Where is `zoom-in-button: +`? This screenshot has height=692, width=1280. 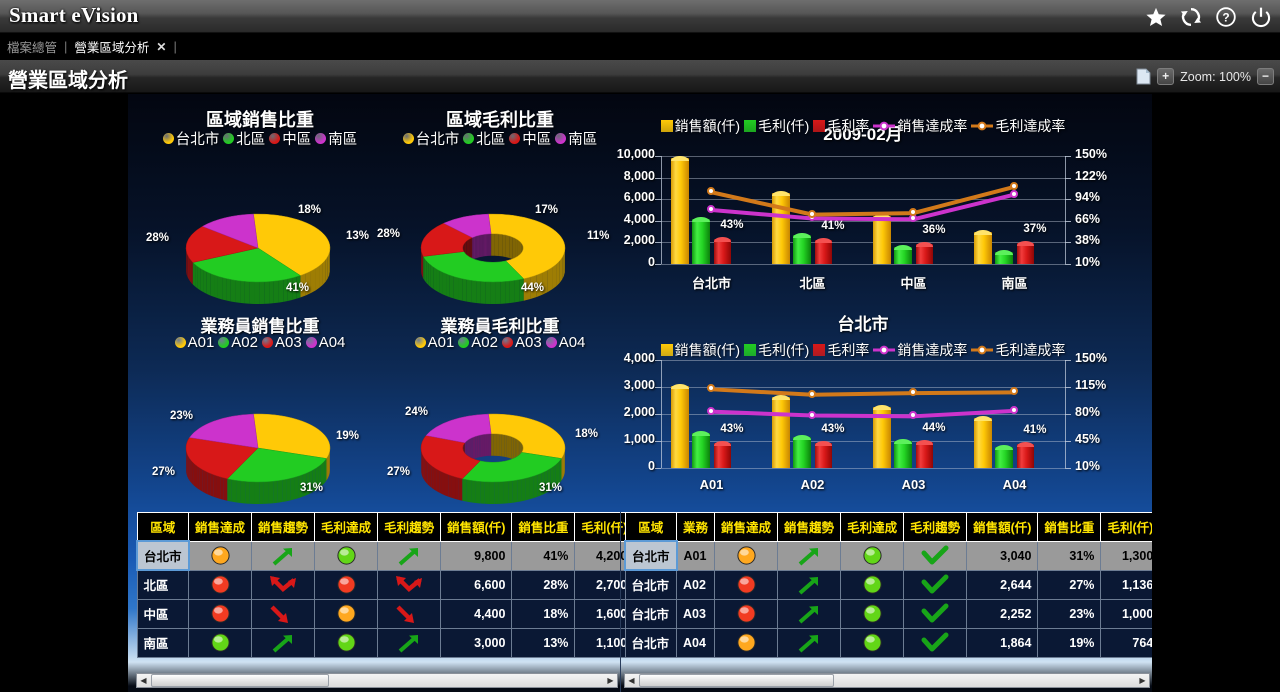
zoom-in-button: + is located at coordinates (1166, 76).